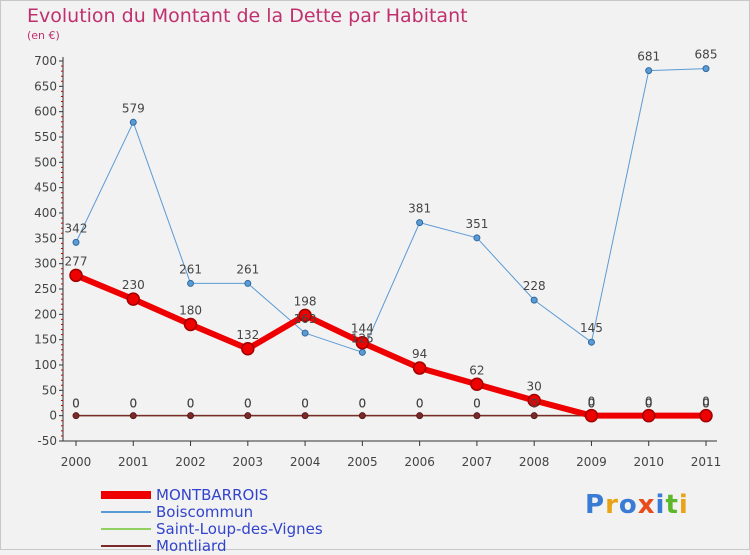 This screenshot has width=750, height=555. Describe the element at coordinates (706, 462) in the screenshot. I see `x-tick-label: 2011` at that location.